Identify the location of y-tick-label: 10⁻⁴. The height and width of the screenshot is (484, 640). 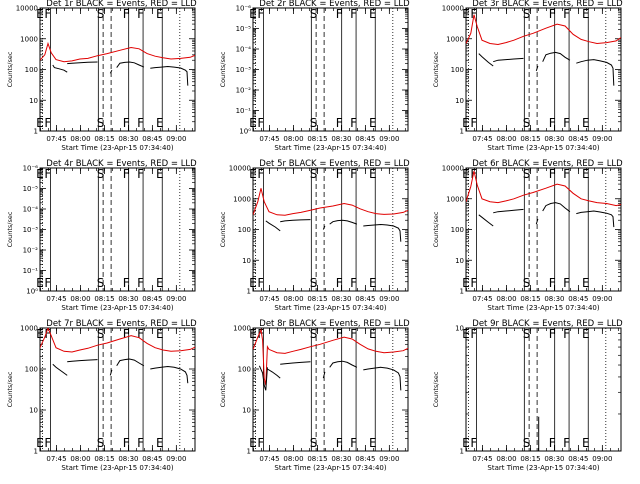
(31, 210).